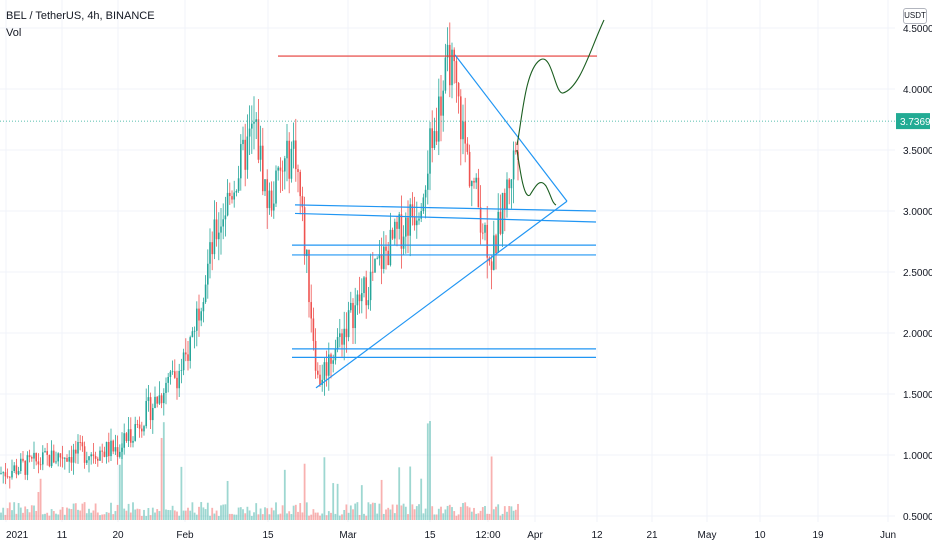 This screenshot has height=550, width=932. Describe the element at coordinates (348, 535) in the screenshot. I see `time-tick-label: Mar` at that location.